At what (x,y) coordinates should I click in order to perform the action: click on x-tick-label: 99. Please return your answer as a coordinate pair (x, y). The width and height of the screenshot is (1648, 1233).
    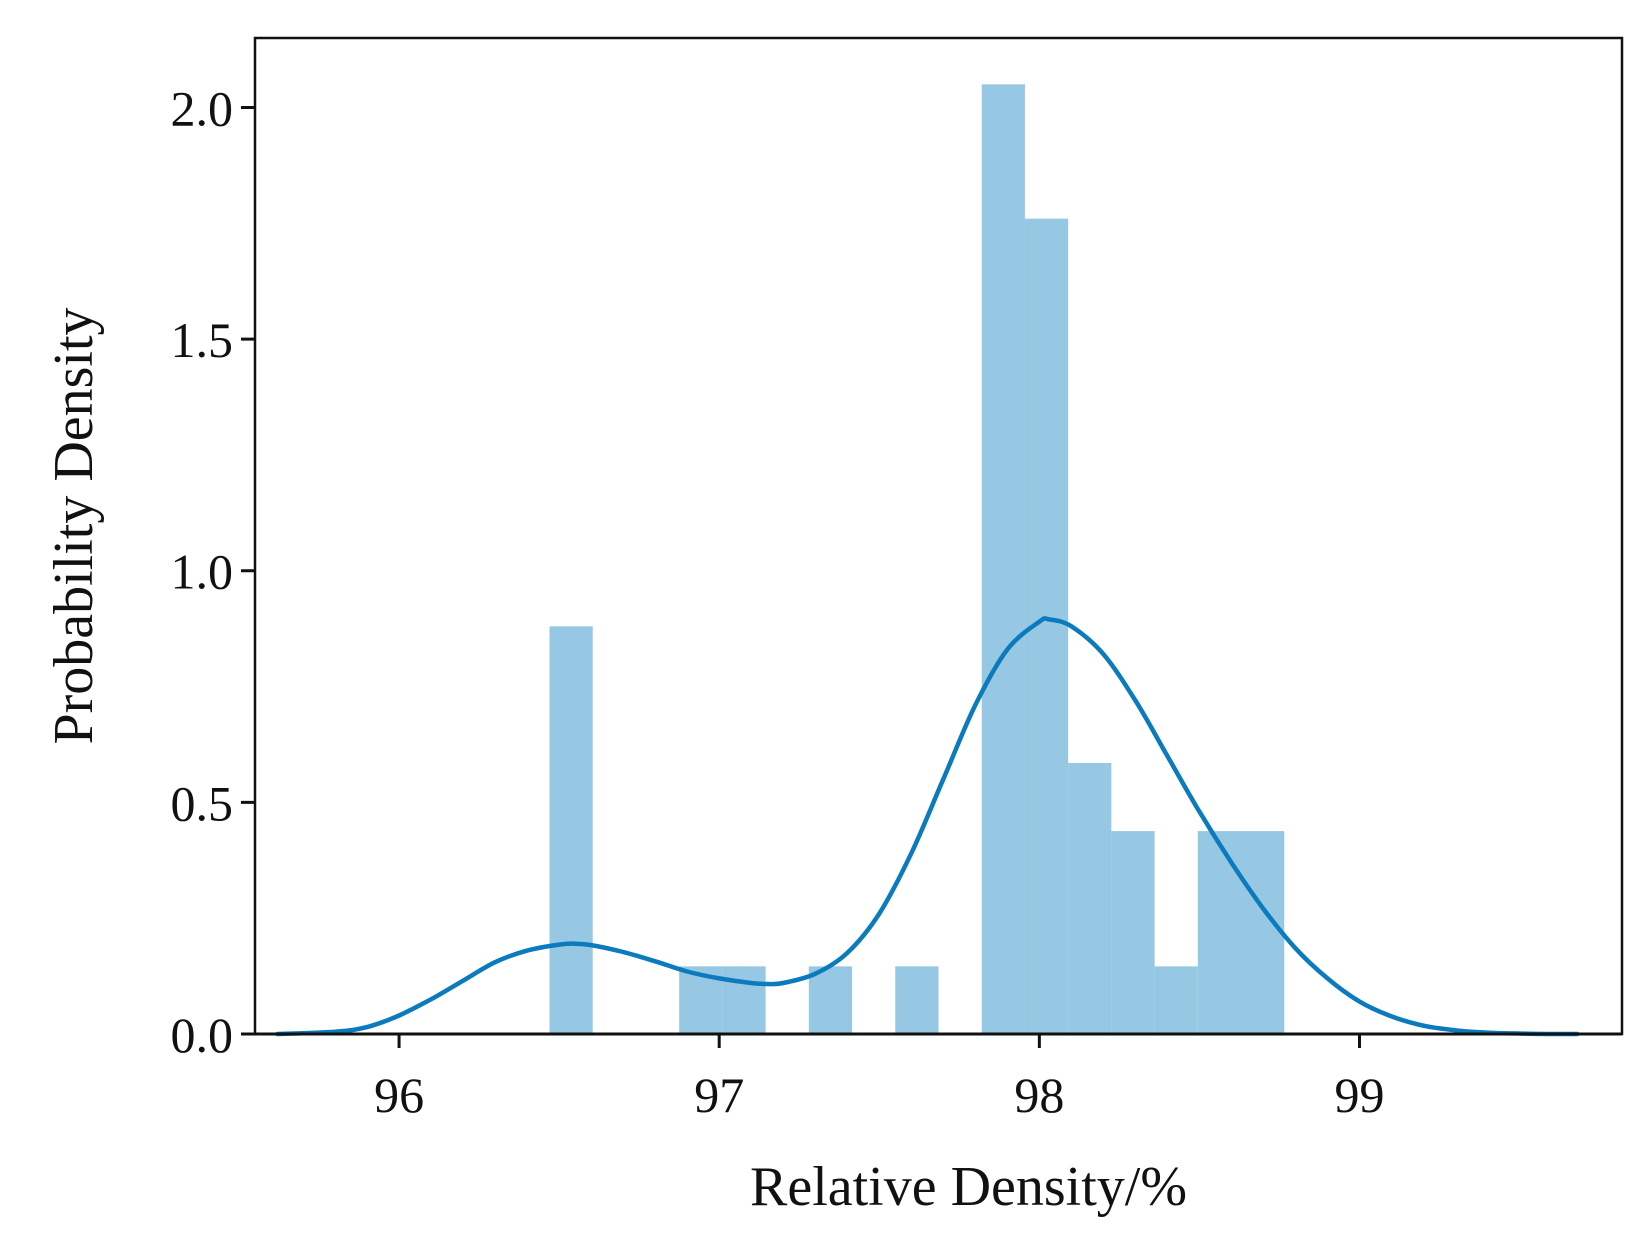
    Looking at the image, I should click on (1359, 1095).